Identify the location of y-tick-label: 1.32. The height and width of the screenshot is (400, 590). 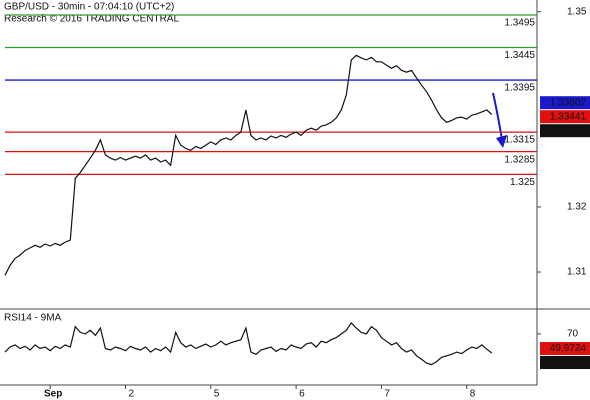
(577, 207).